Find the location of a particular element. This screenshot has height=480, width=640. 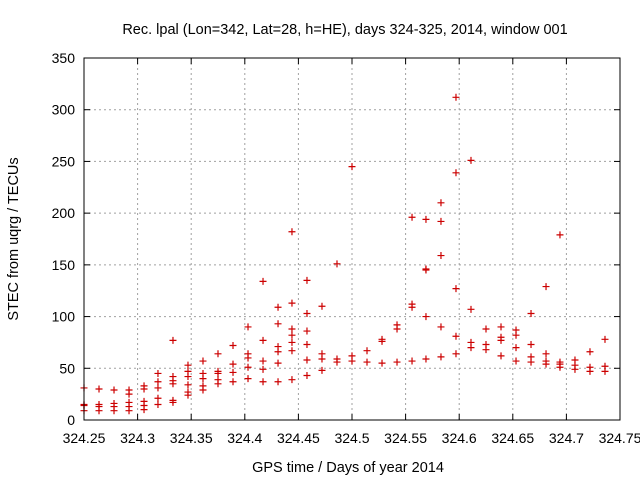

y-tick-label: 250 is located at coordinates (64, 161).